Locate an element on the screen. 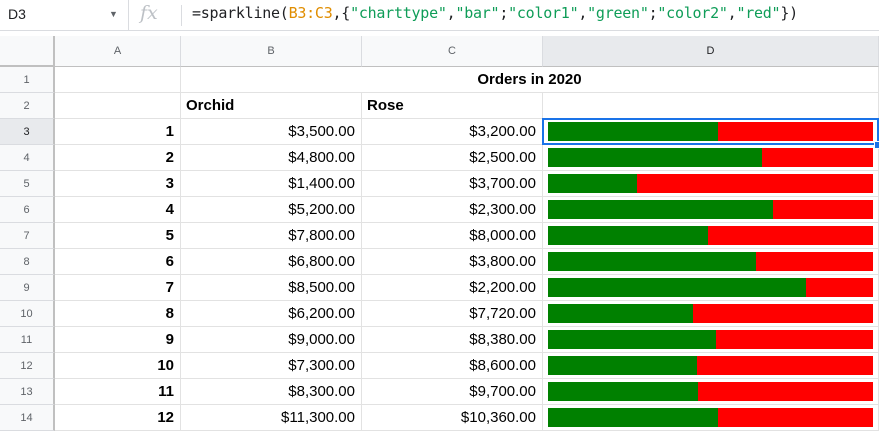 The image size is (879, 431). orchid-value-cell: $11,300.00 is located at coordinates (271, 418).